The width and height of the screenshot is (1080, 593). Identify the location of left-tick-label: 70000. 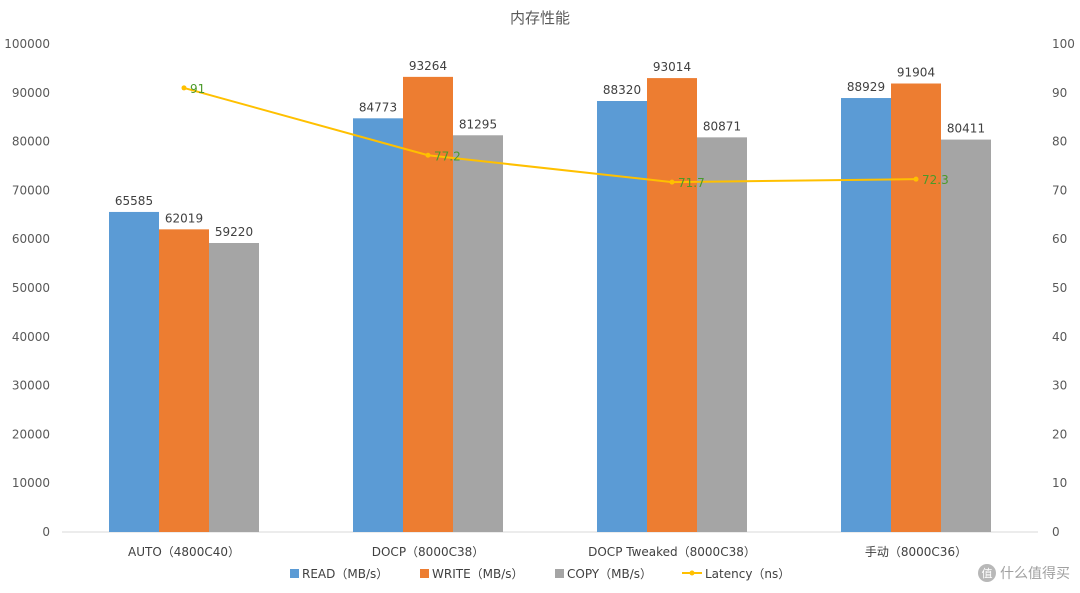
(31, 190).